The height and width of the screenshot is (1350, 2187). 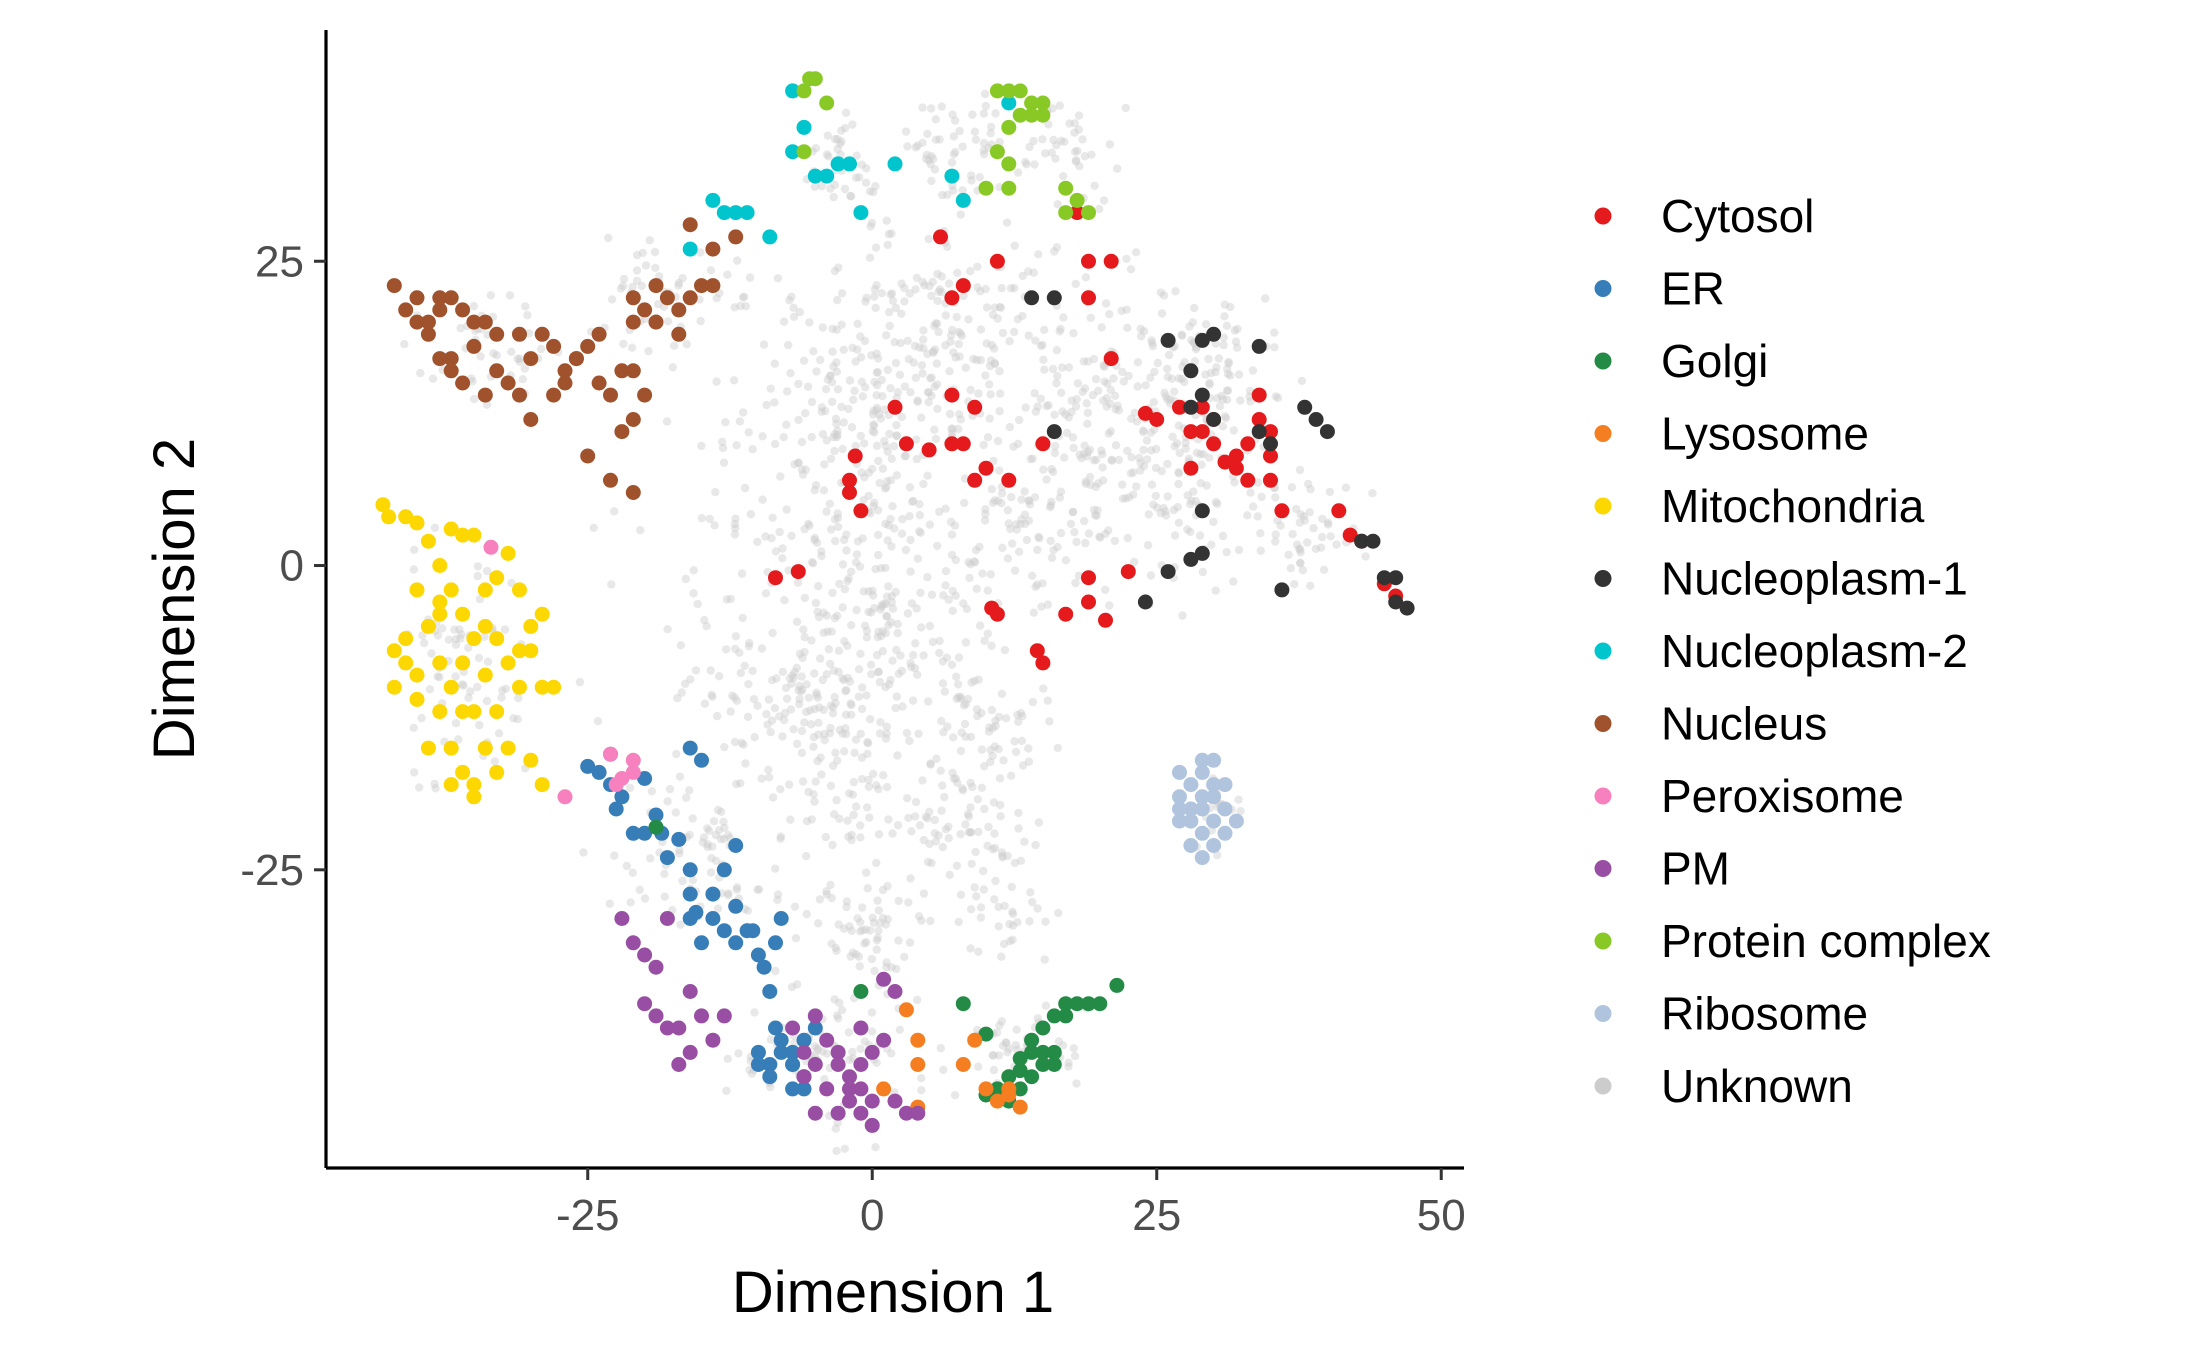 I want to click on x-ticks: -25 0 25 50, so click(x=1011, y=1204).